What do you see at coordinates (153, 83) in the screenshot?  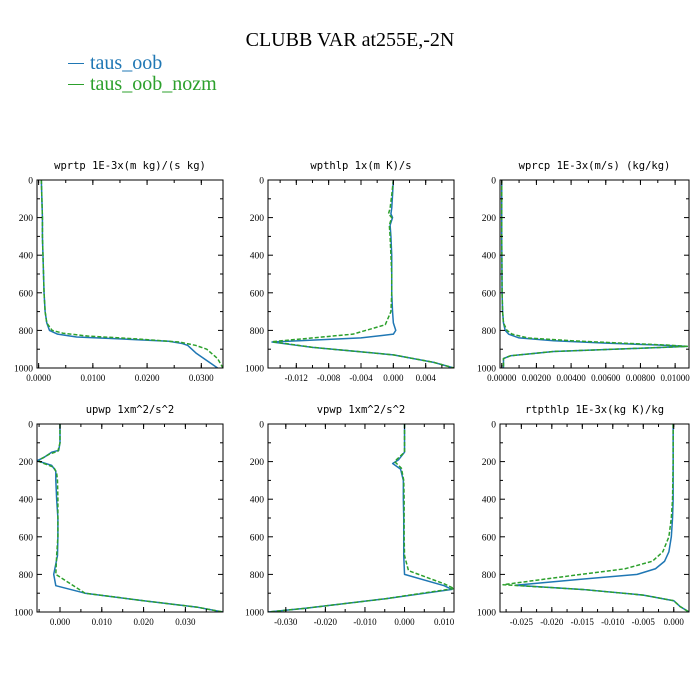 I see `legend-label-taus-oob-nozm: taus_oob_nozm` at bounding box center [153, 83].